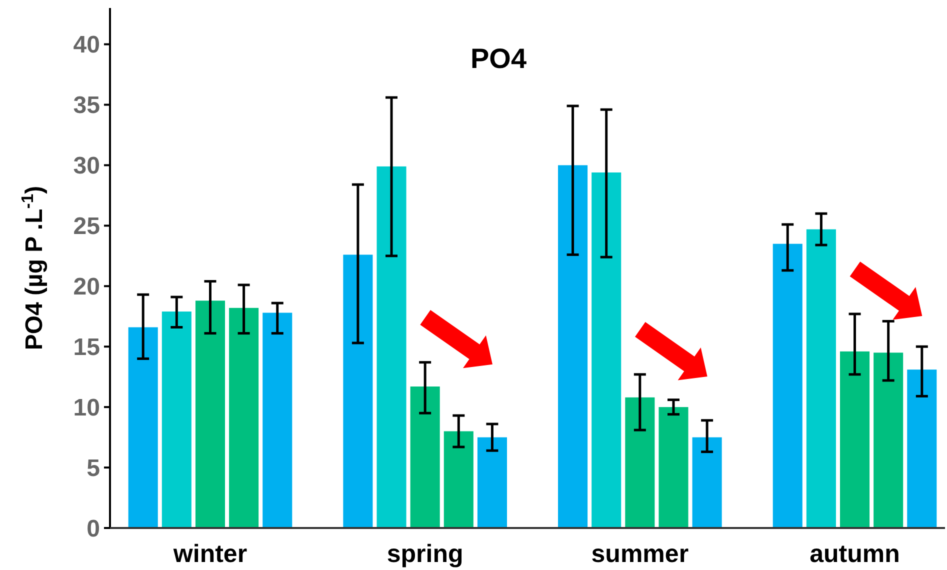 This screenshot has height=570, width=947. What do you see at coordinates (86, 348) in the screenshot?
I see `y-tick-label: 15` at bounding box center [86, 348].